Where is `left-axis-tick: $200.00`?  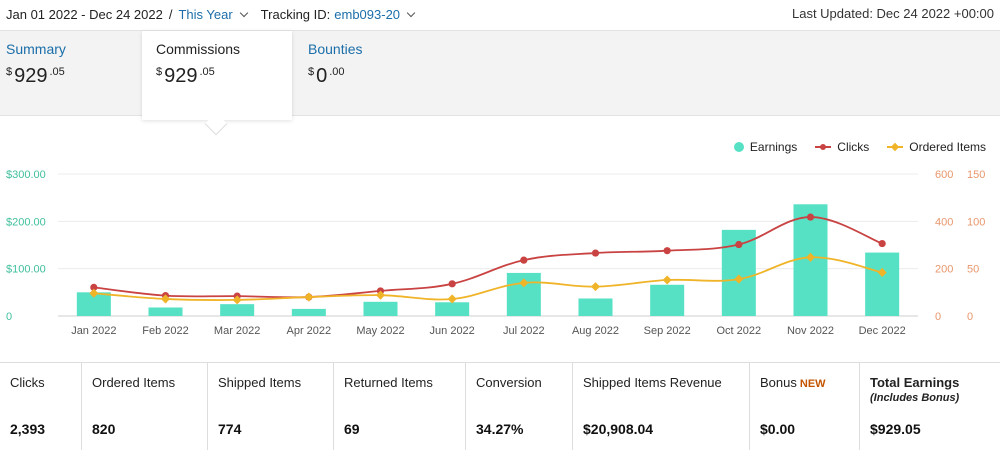
left-axis-tick: $200.00 is located at coordinates (26, 222).